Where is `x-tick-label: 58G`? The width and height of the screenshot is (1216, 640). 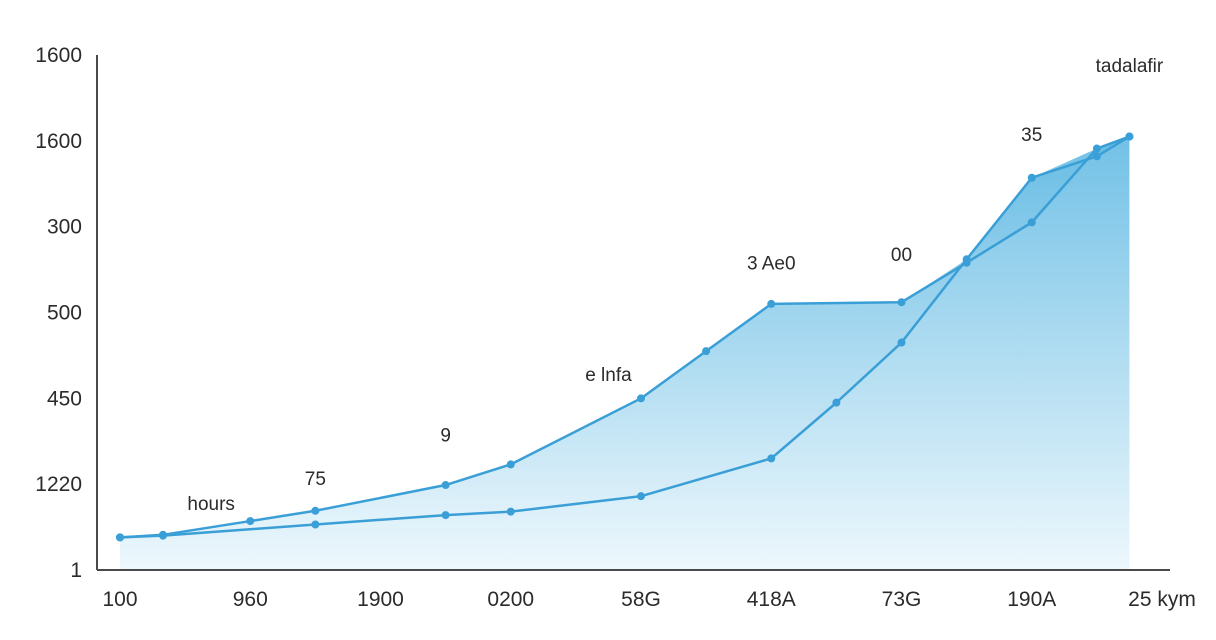
x-tick-label: 58G is located at coordinates (641, 599).